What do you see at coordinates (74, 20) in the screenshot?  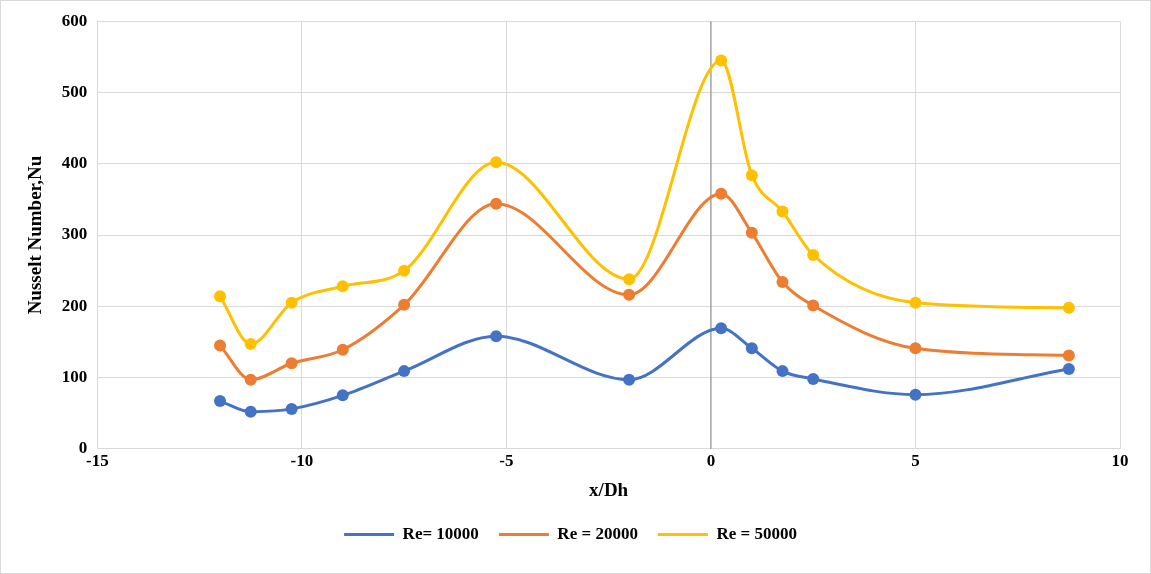 I see `y-tick-label: 600` at bounding box center [74, 20].